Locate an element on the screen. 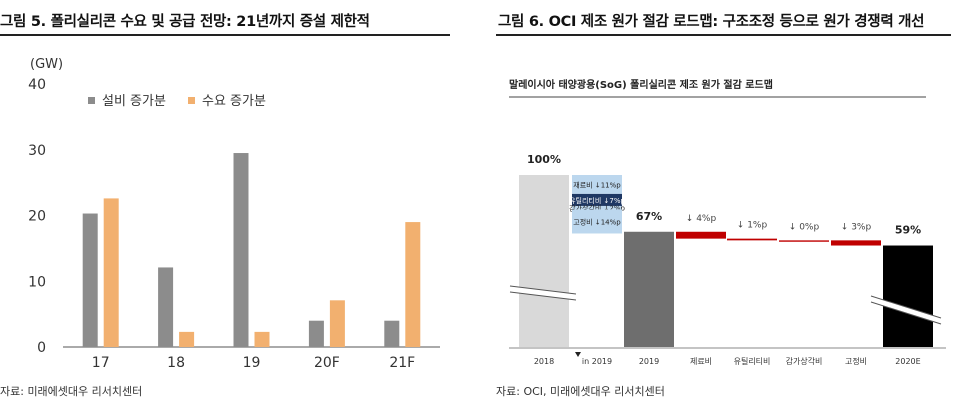 This screenshot has height=407, width=966. y-tick-label: 20 is located at coordinates (37, 217).